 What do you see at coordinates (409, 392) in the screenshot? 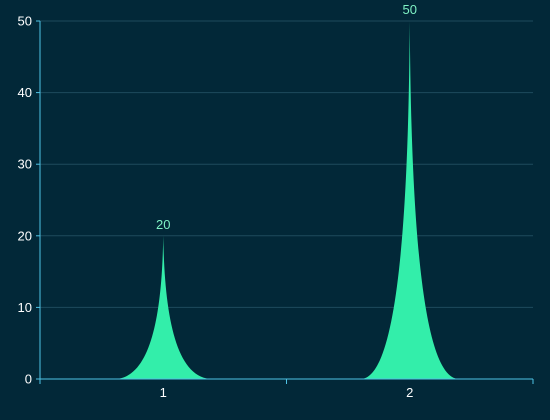
I see `x-tick-label: 2` at bounding box center [409, 392].